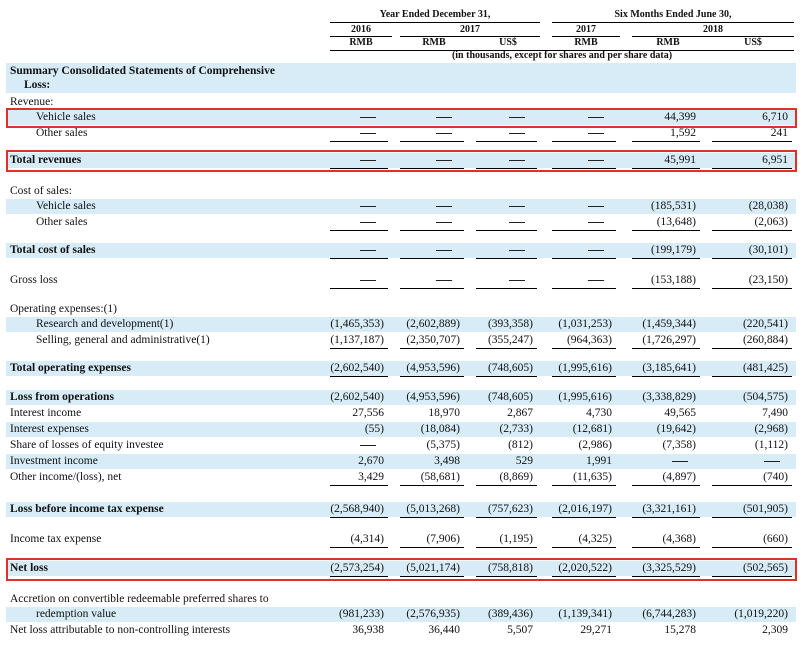  Describe the element at coordinates (510, 568) in the screenshot. I see `cell-value: (758,818)` at that location.